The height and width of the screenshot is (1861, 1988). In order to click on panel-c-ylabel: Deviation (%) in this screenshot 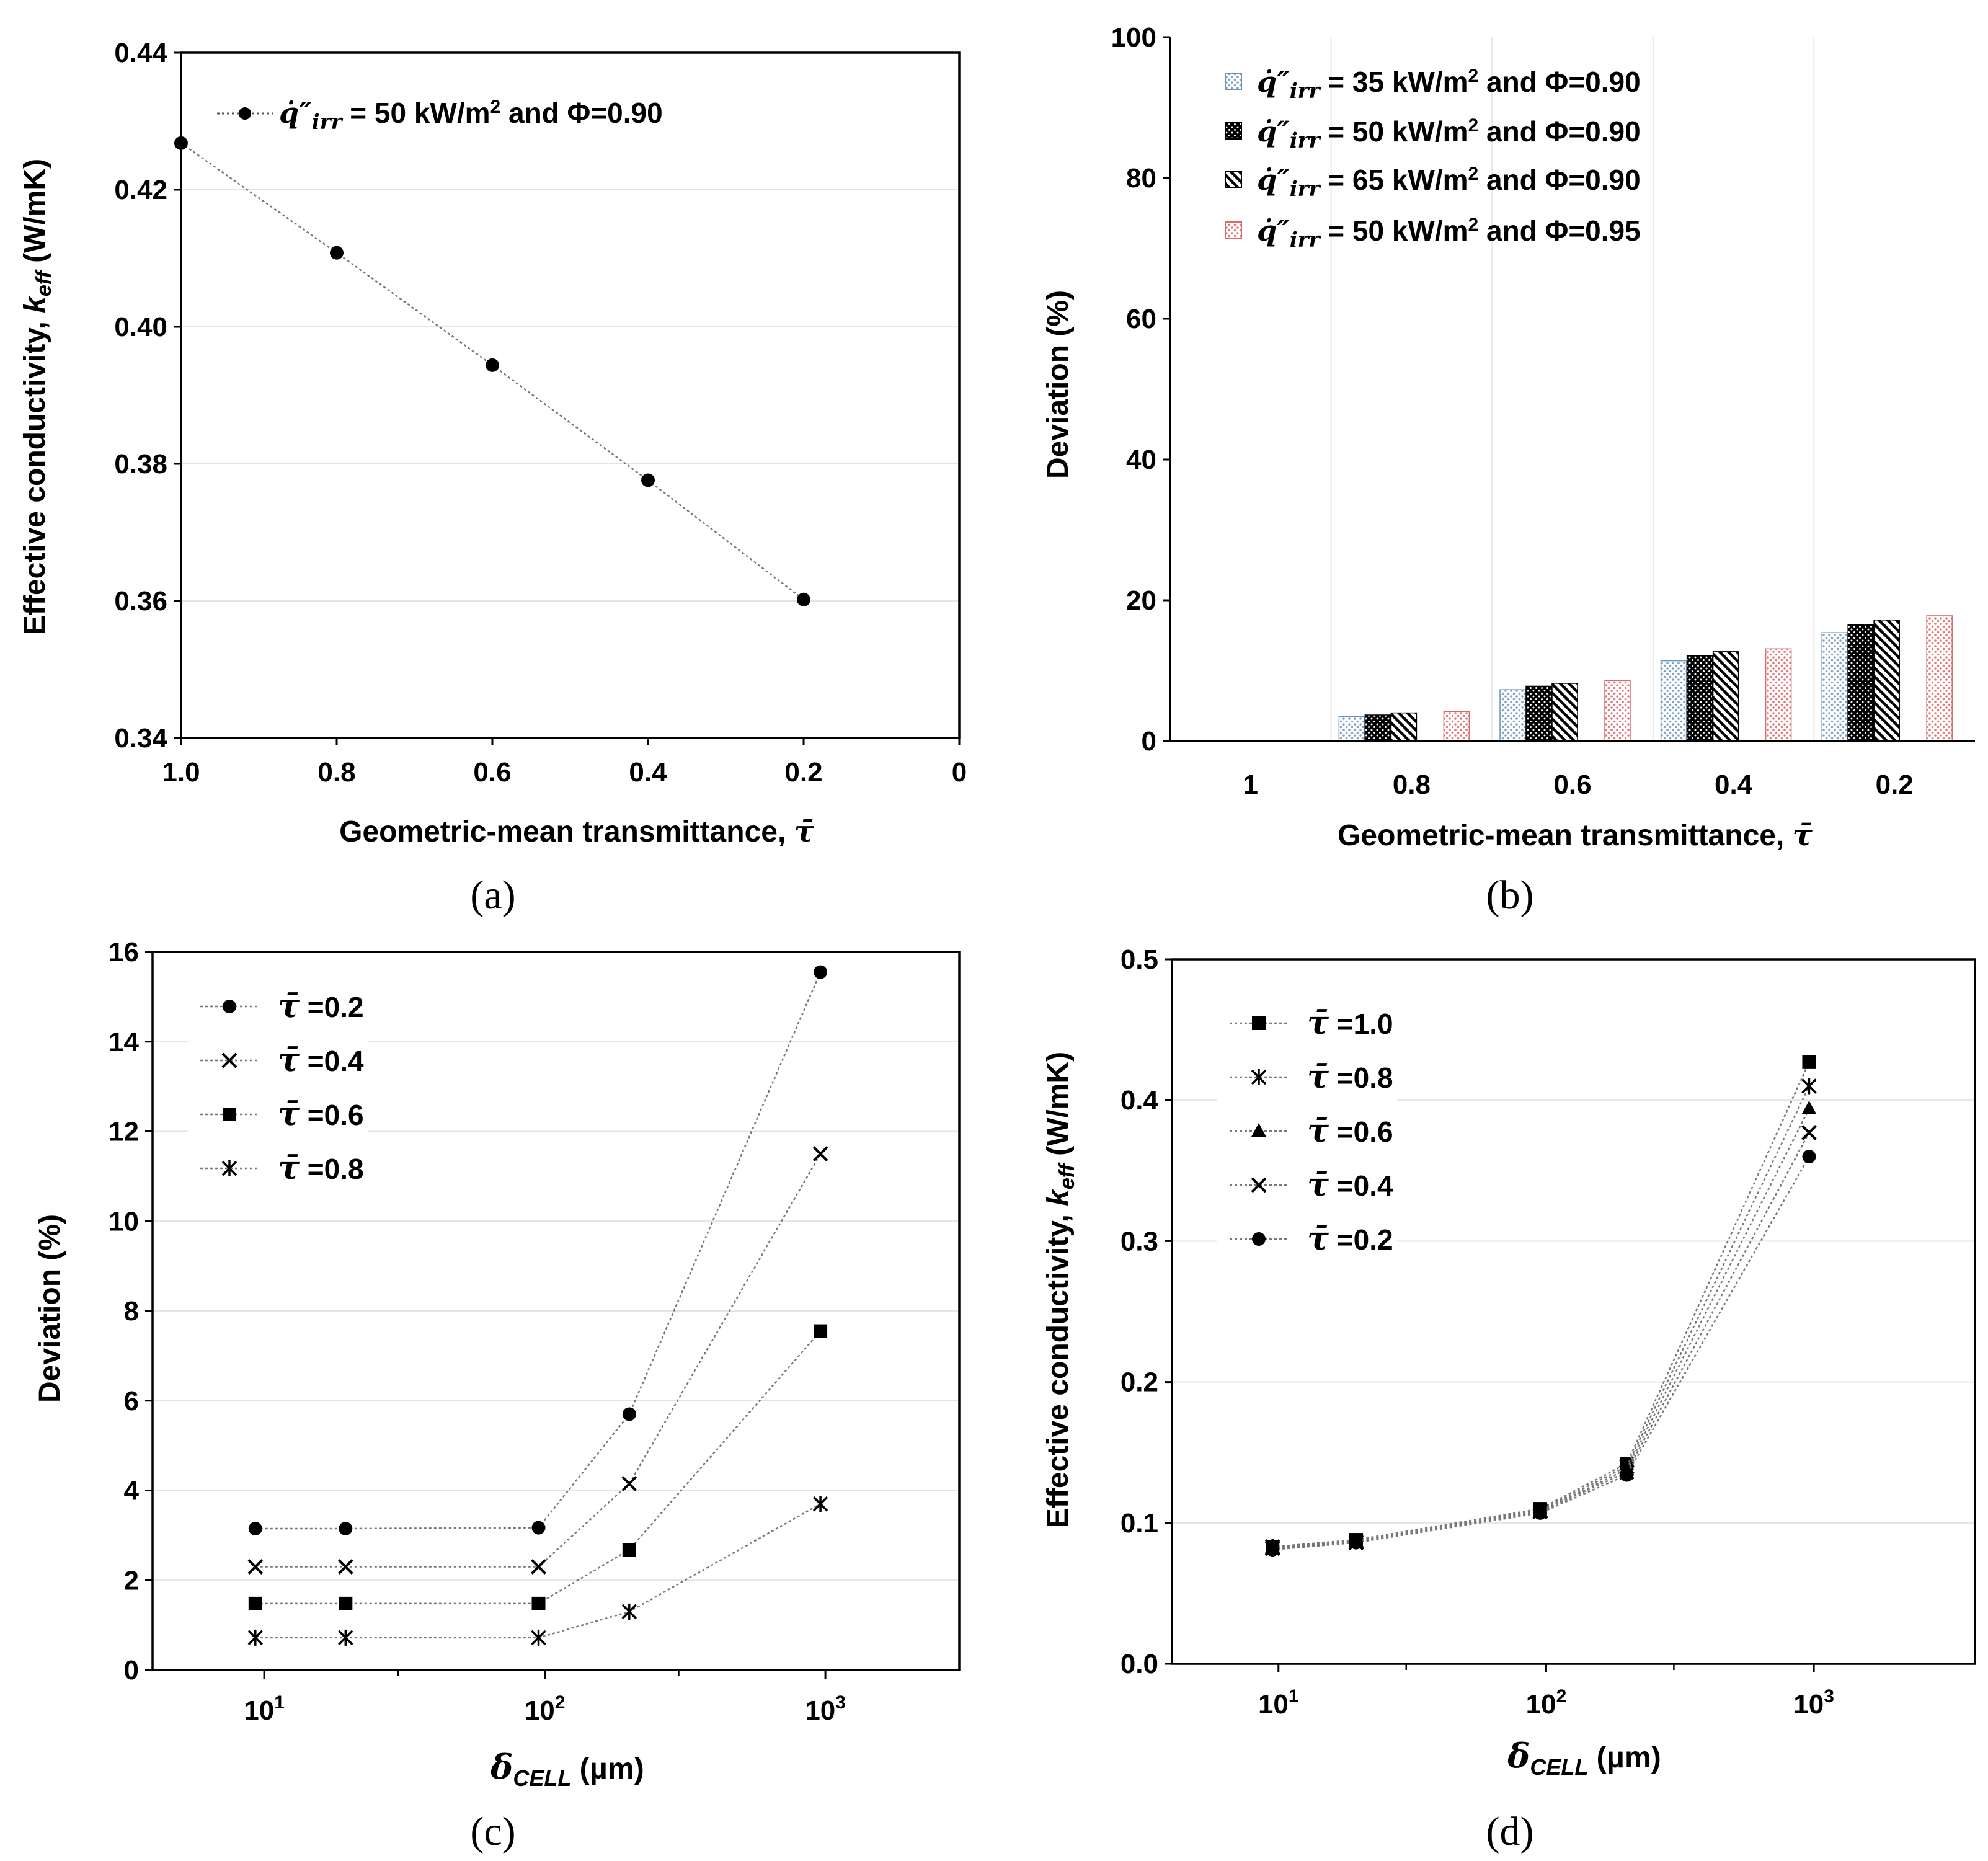, I will do `click(49, 1308)`.